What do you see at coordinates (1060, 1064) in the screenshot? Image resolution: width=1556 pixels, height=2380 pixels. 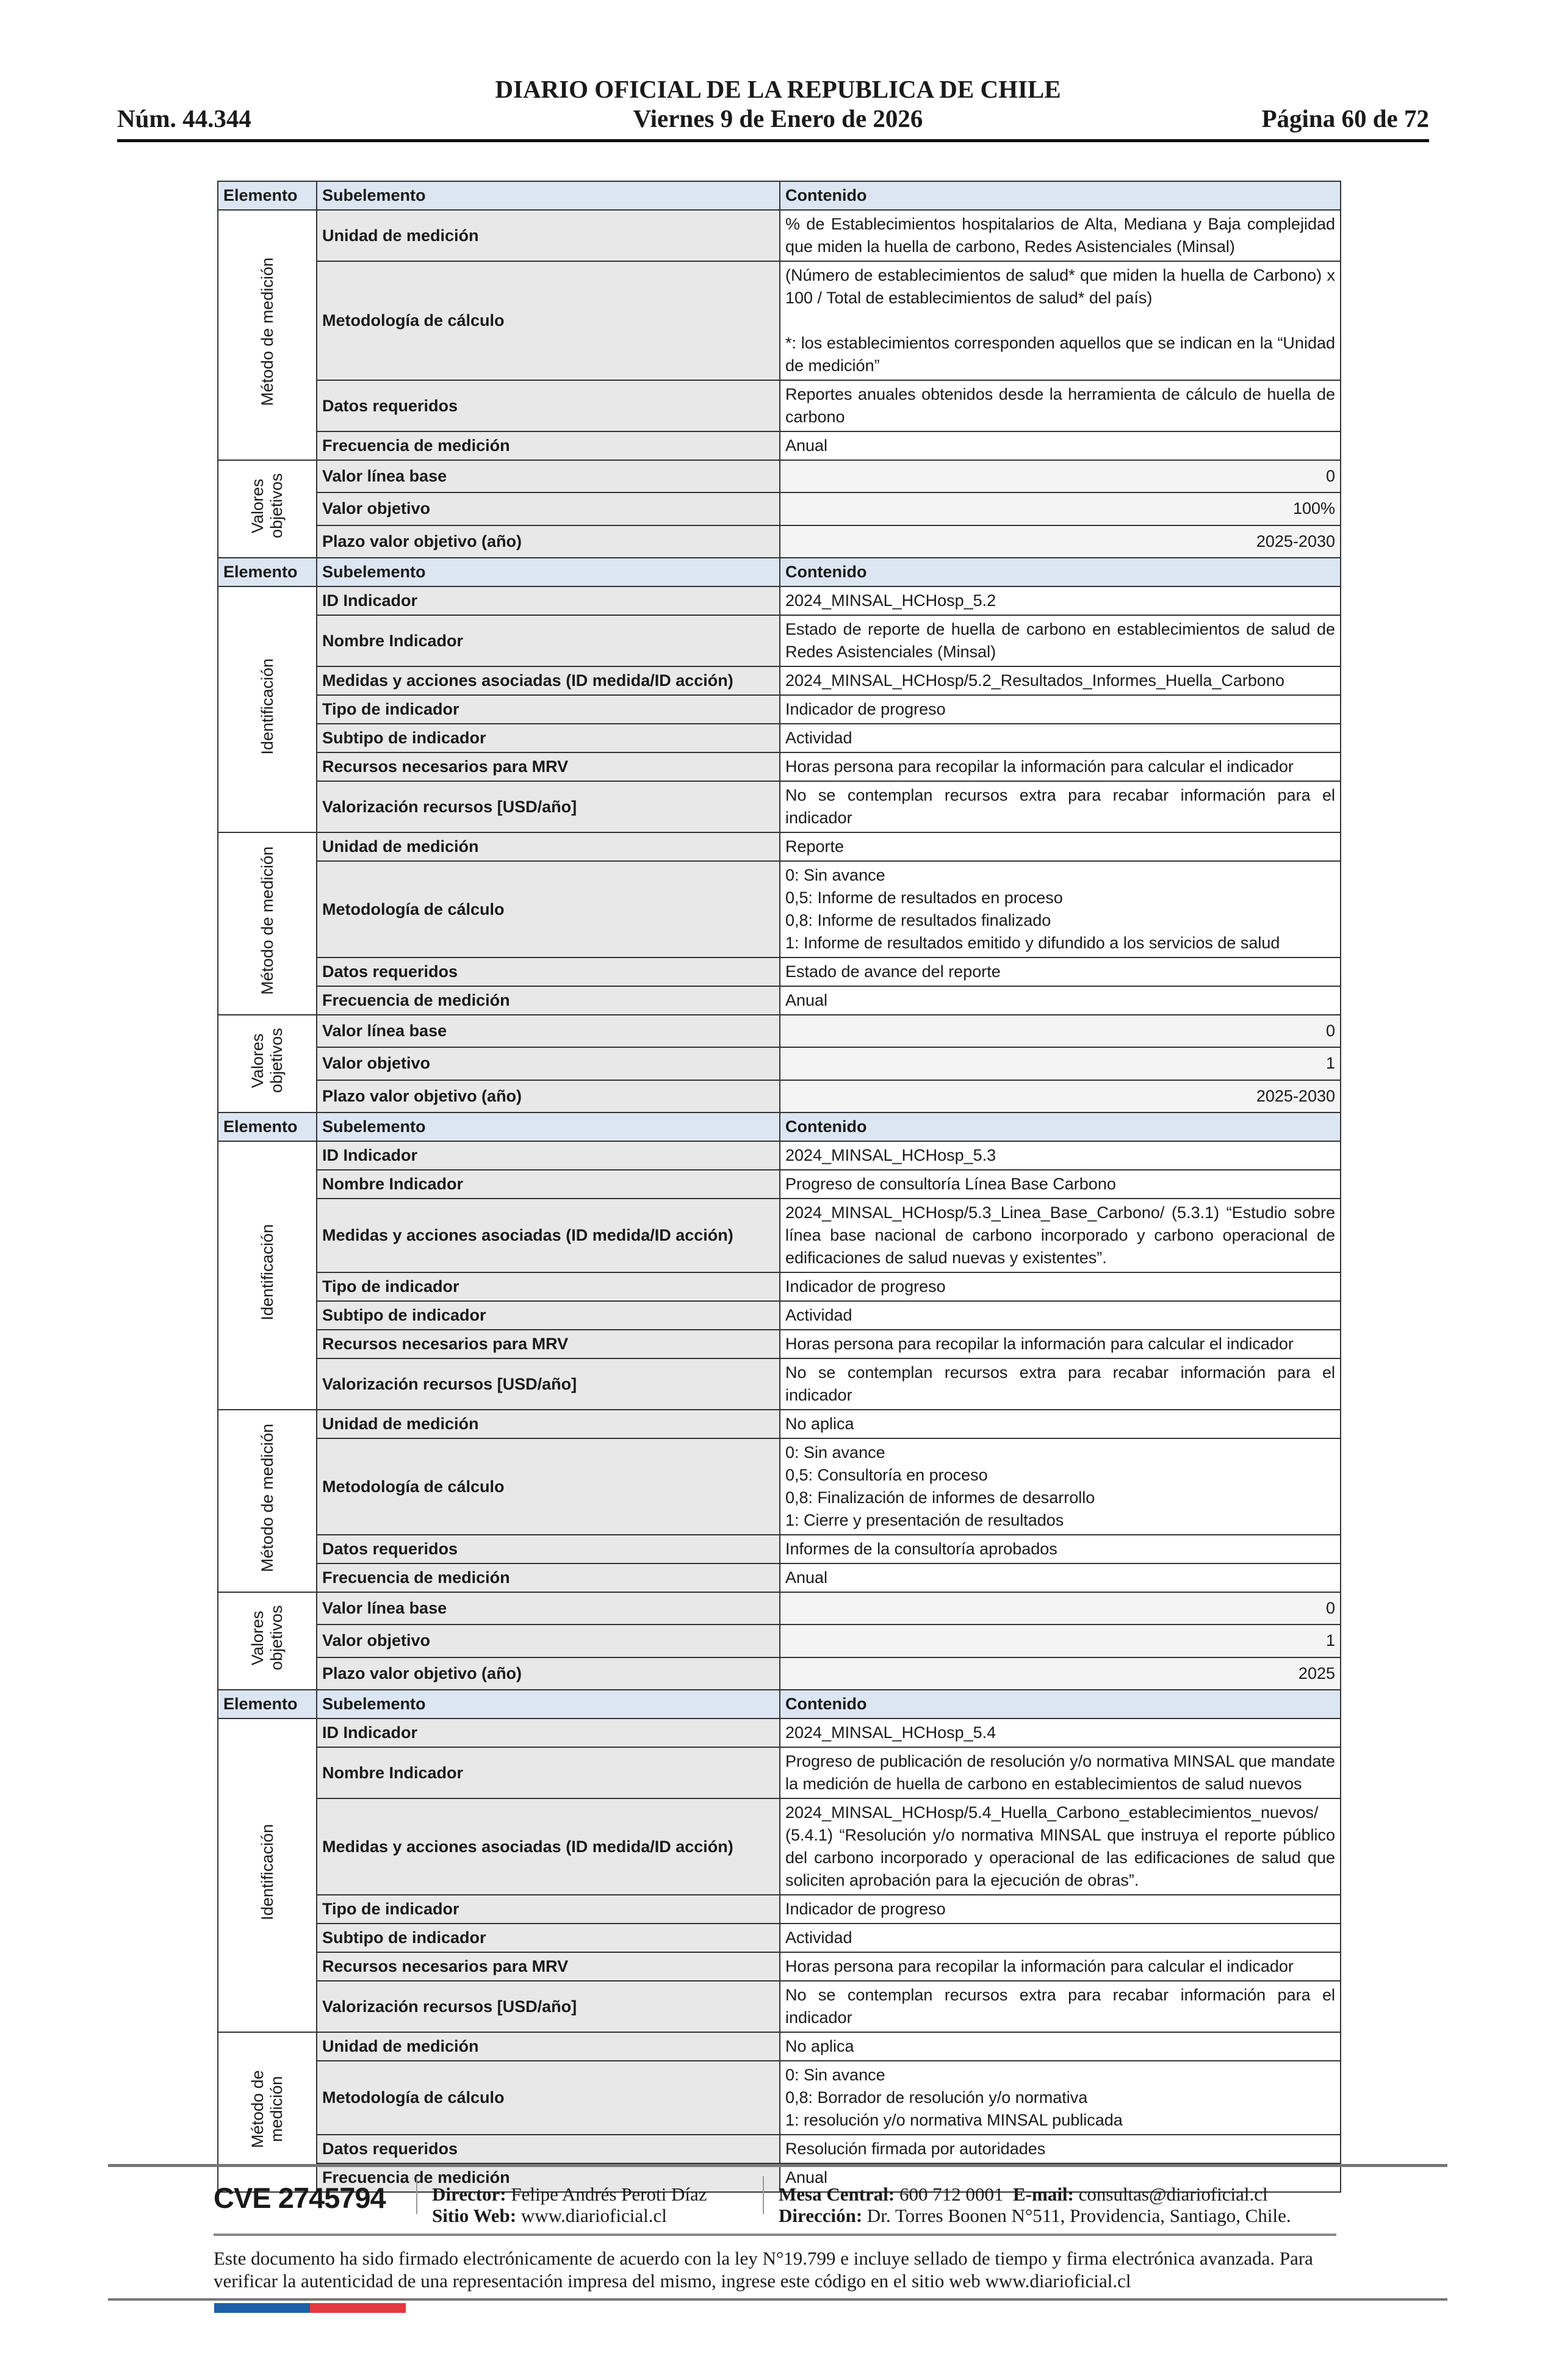 I see `content-cell: 1` at bounding box center [1060, 1064].